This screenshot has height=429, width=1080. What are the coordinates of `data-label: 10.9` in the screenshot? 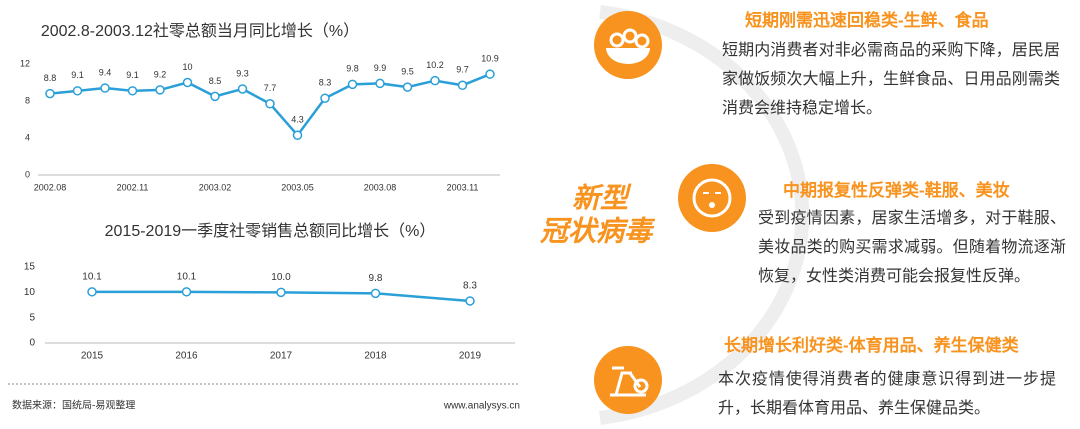 It's located at (490, 59).